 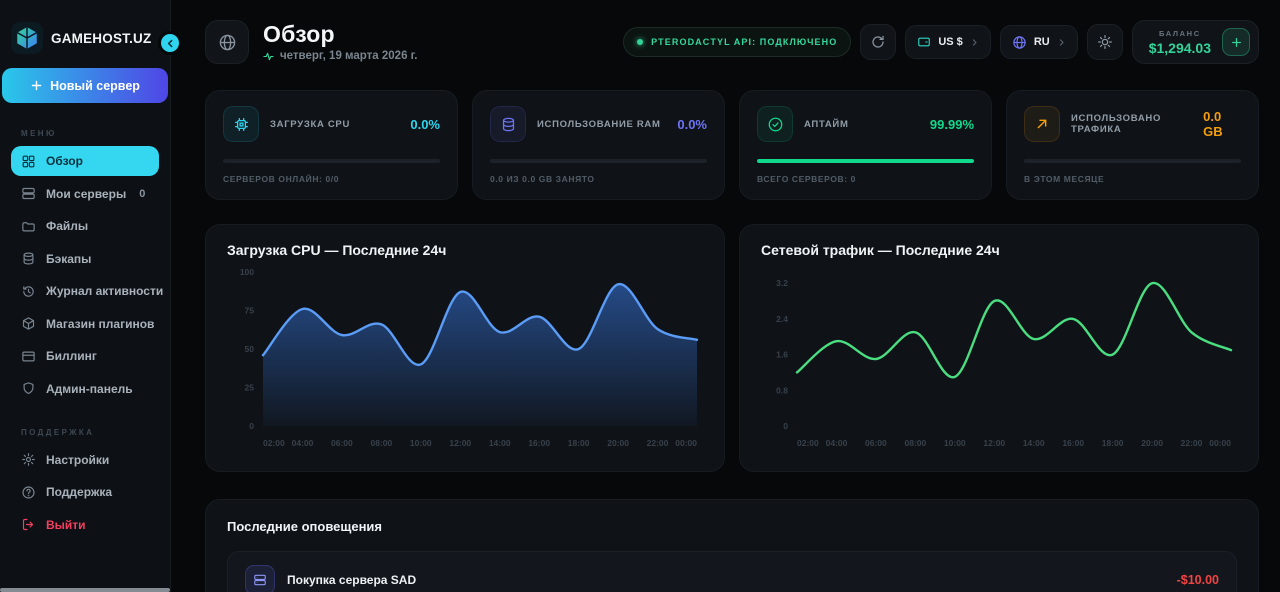 I want to click on sidebar-item-activity-log: Журнал активности, so click(x=87, y=291).